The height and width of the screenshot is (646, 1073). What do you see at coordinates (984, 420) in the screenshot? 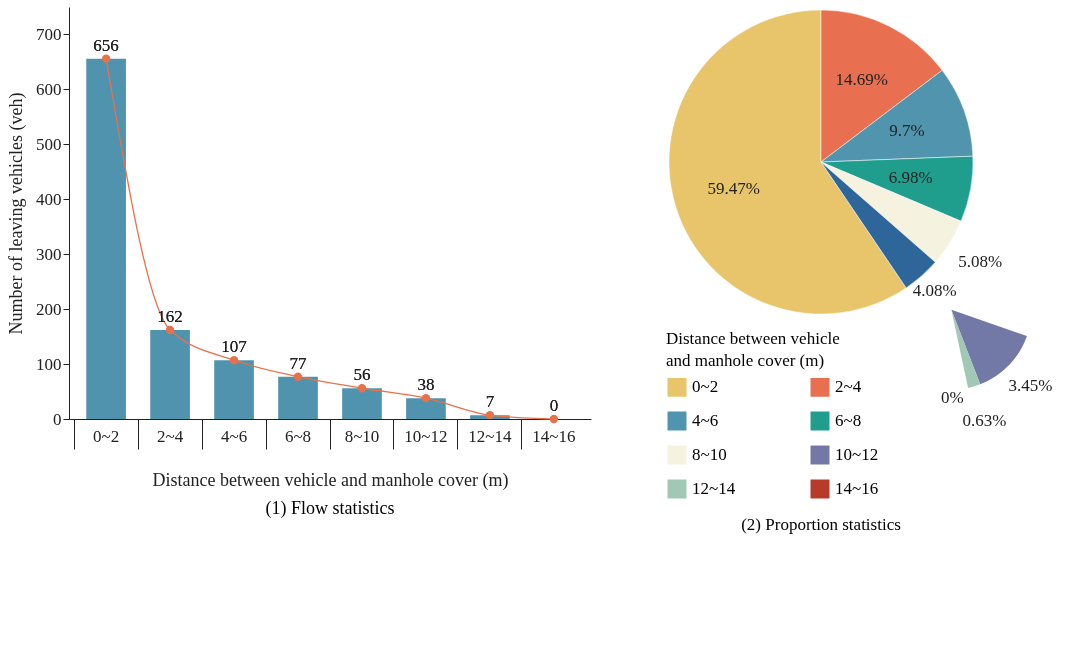
I see `data-label: 0.63%` at bounding box center [984, 420].